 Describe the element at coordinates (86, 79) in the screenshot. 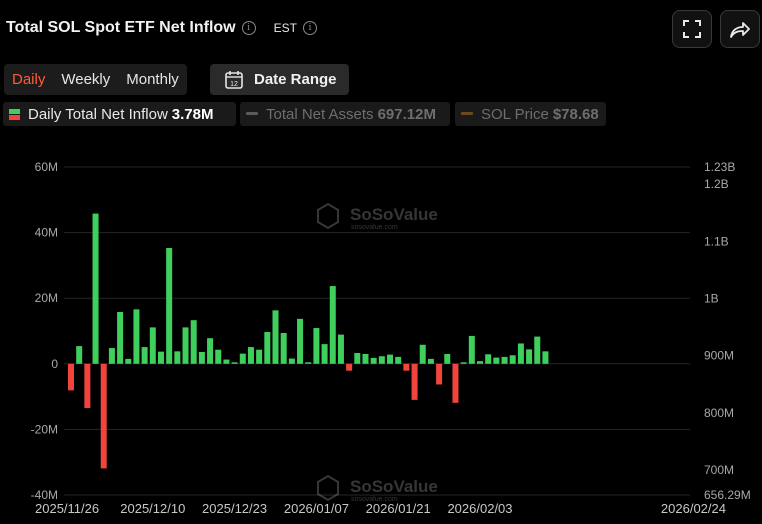

I see `tab-weekly: Weekly` at that location.